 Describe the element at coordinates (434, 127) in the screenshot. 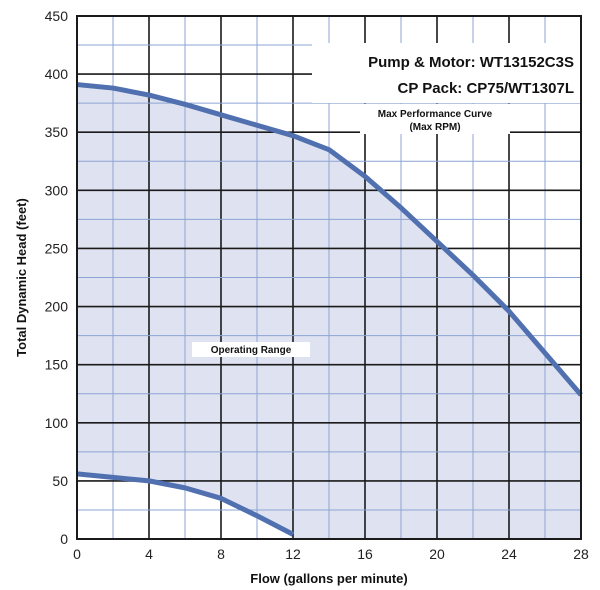

I see `max-rpm-label: (Max RPM)` at that location.